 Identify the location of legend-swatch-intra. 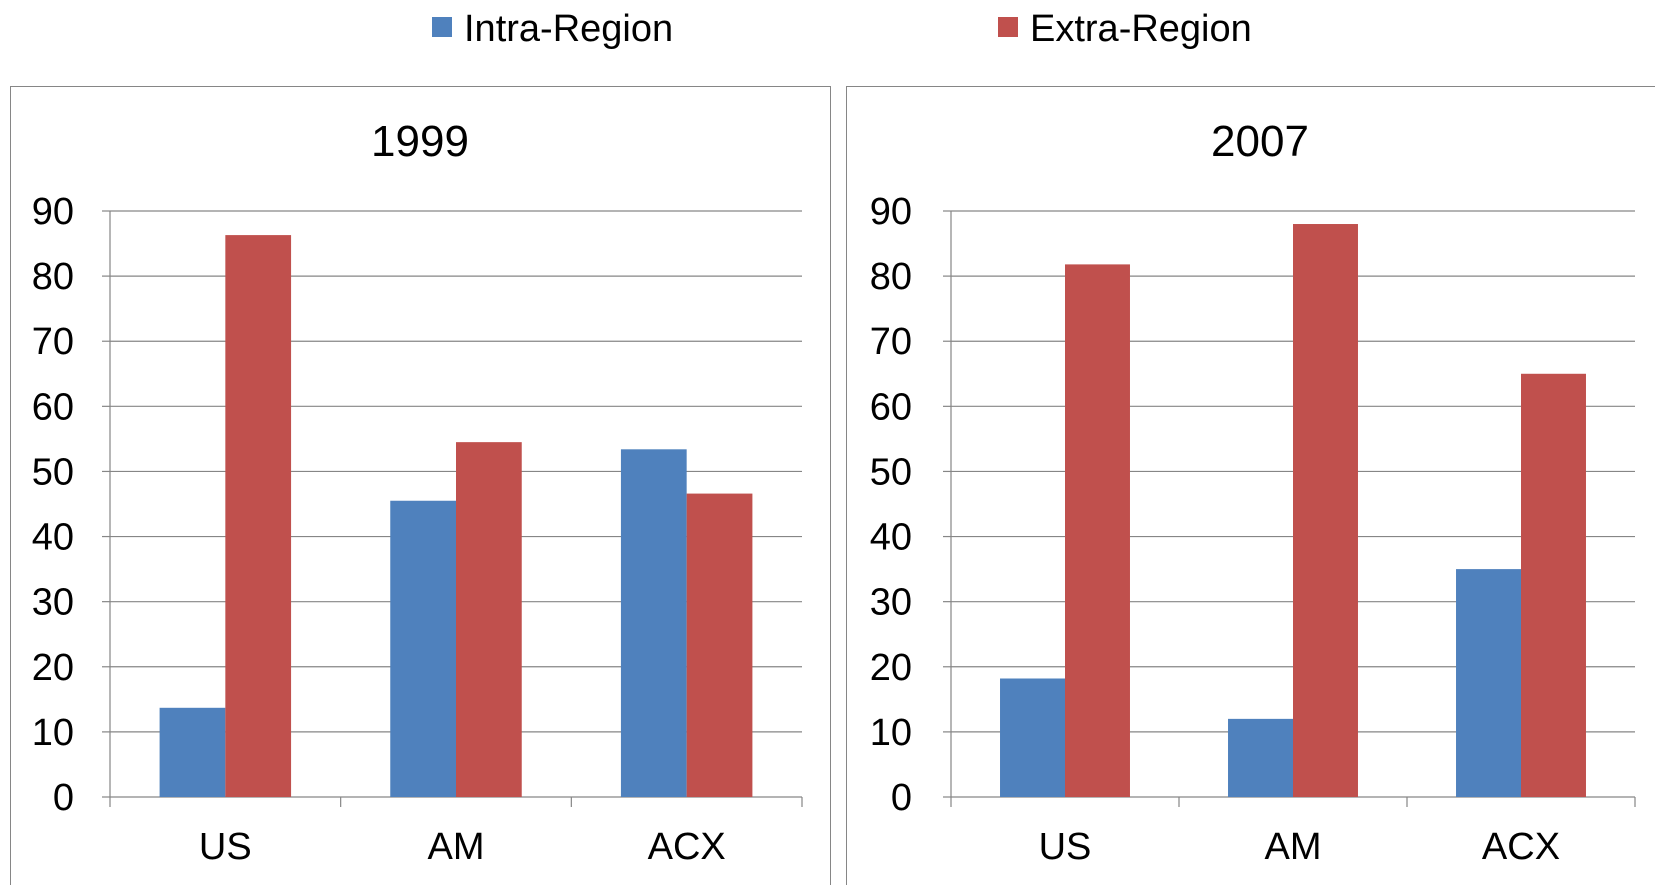
(442, 27).